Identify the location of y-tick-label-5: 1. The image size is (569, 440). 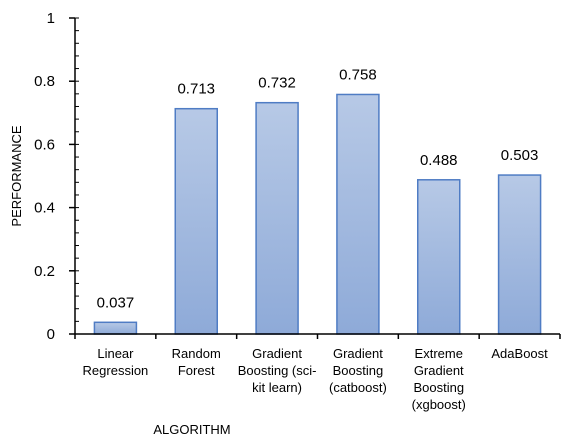
(51, 18).